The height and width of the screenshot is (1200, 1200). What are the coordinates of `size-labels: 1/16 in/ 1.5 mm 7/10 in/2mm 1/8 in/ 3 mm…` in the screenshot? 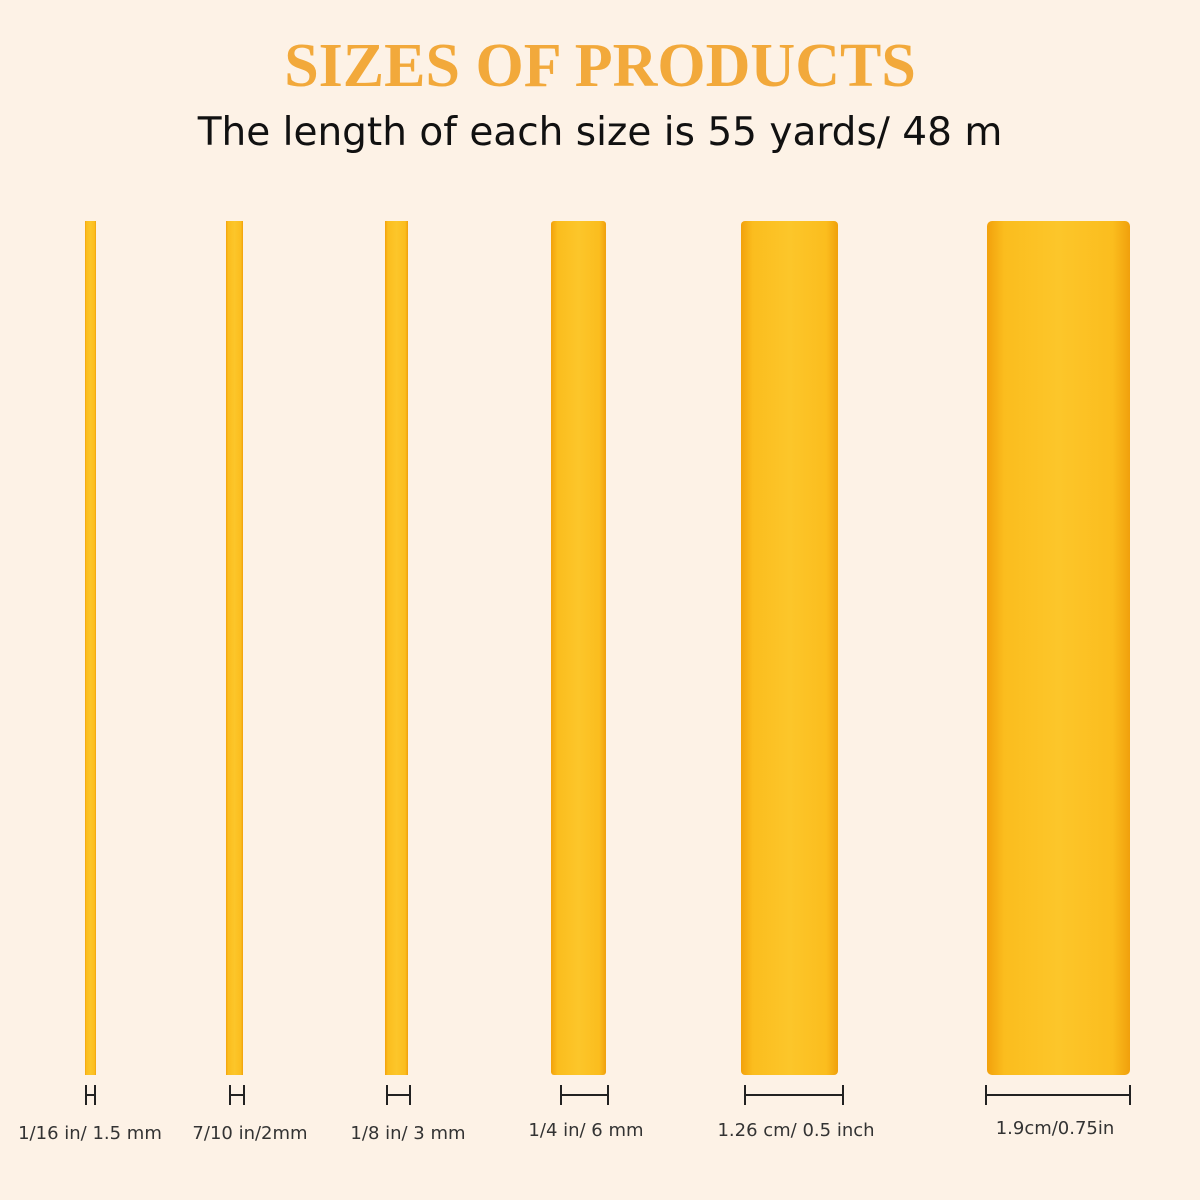 It's located at (566, 1131).